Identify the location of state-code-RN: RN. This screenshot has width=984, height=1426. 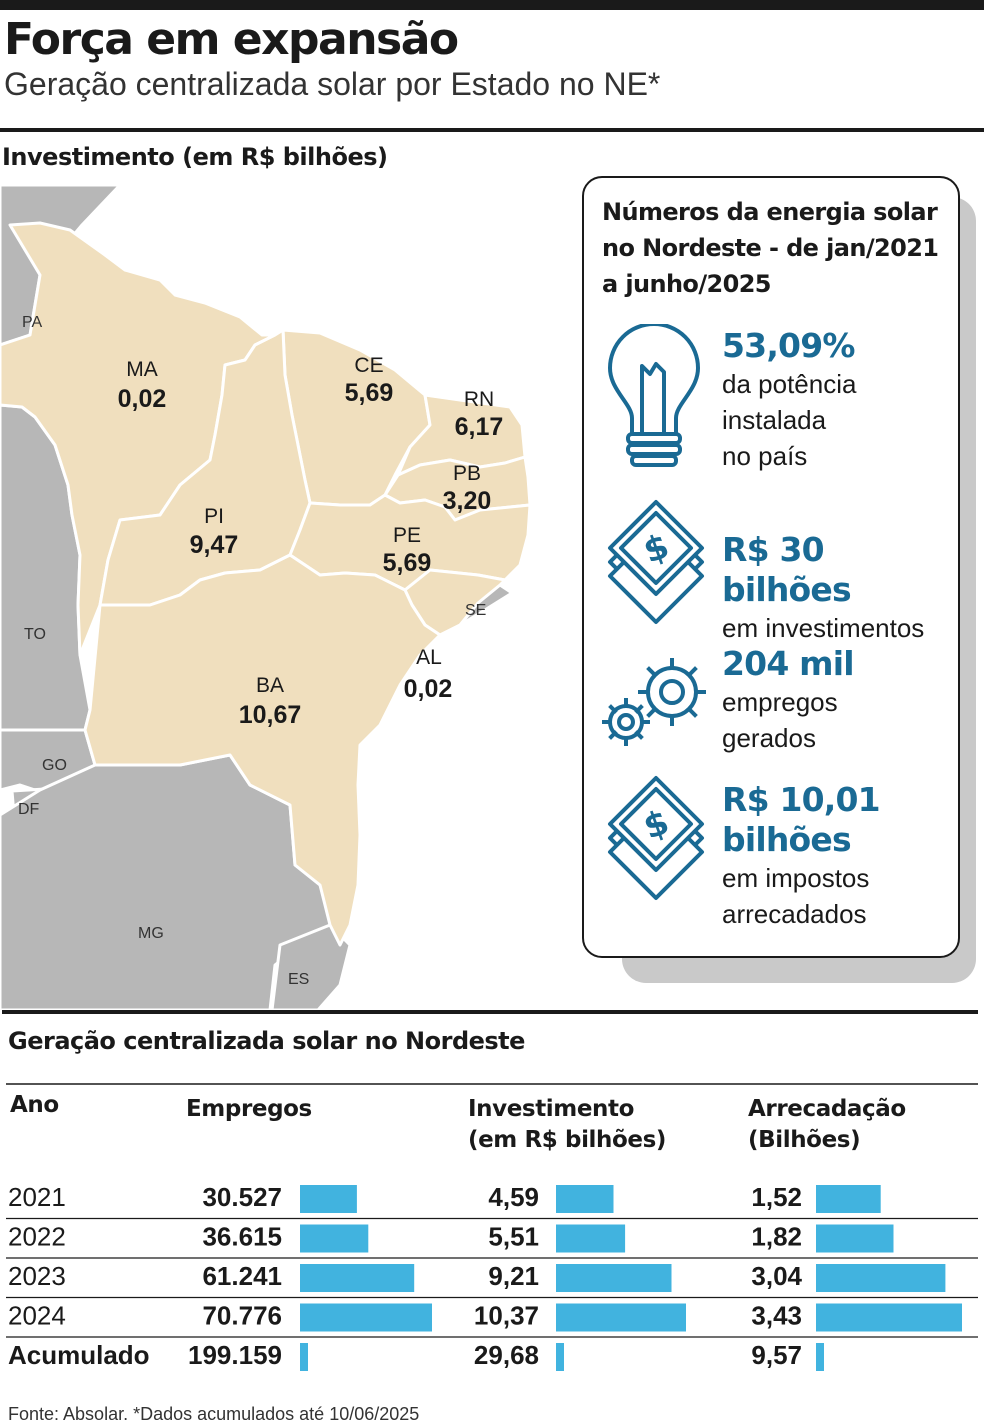
(479, 399).